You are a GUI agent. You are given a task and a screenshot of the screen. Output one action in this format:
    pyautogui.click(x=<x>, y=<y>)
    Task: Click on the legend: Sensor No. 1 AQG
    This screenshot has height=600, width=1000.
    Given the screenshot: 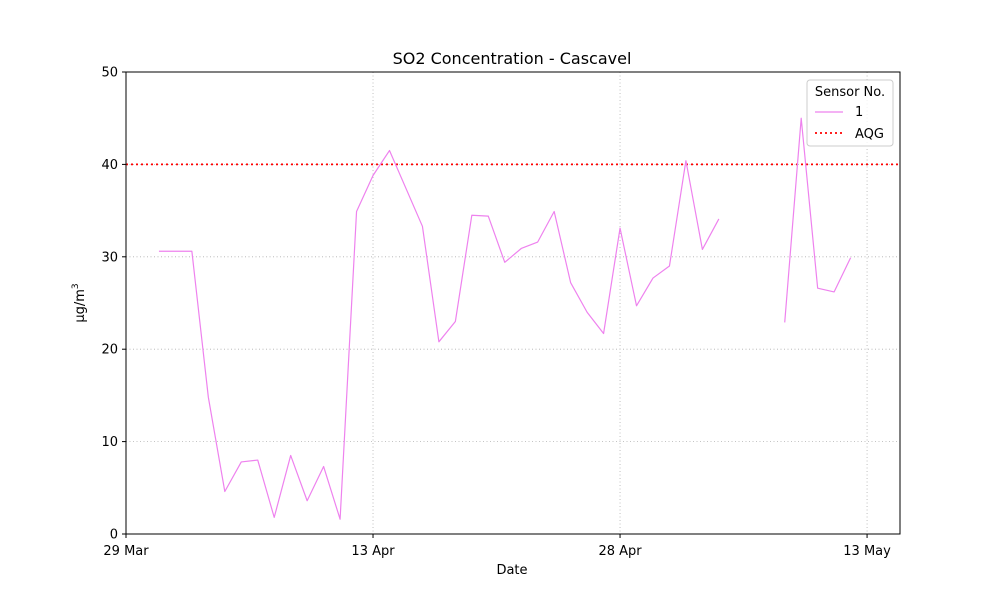 What is the action you would take?
    pyautogui.click(x=850, y=113)
    